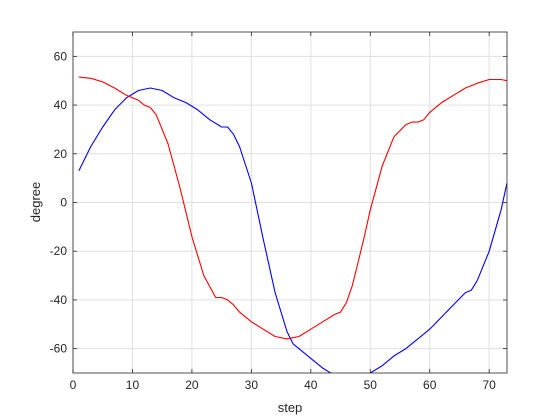  What do you see at coordinates (61, 154) in the screenshot?
I see `y-tick-label: 20` at bounding box center [61, 154].